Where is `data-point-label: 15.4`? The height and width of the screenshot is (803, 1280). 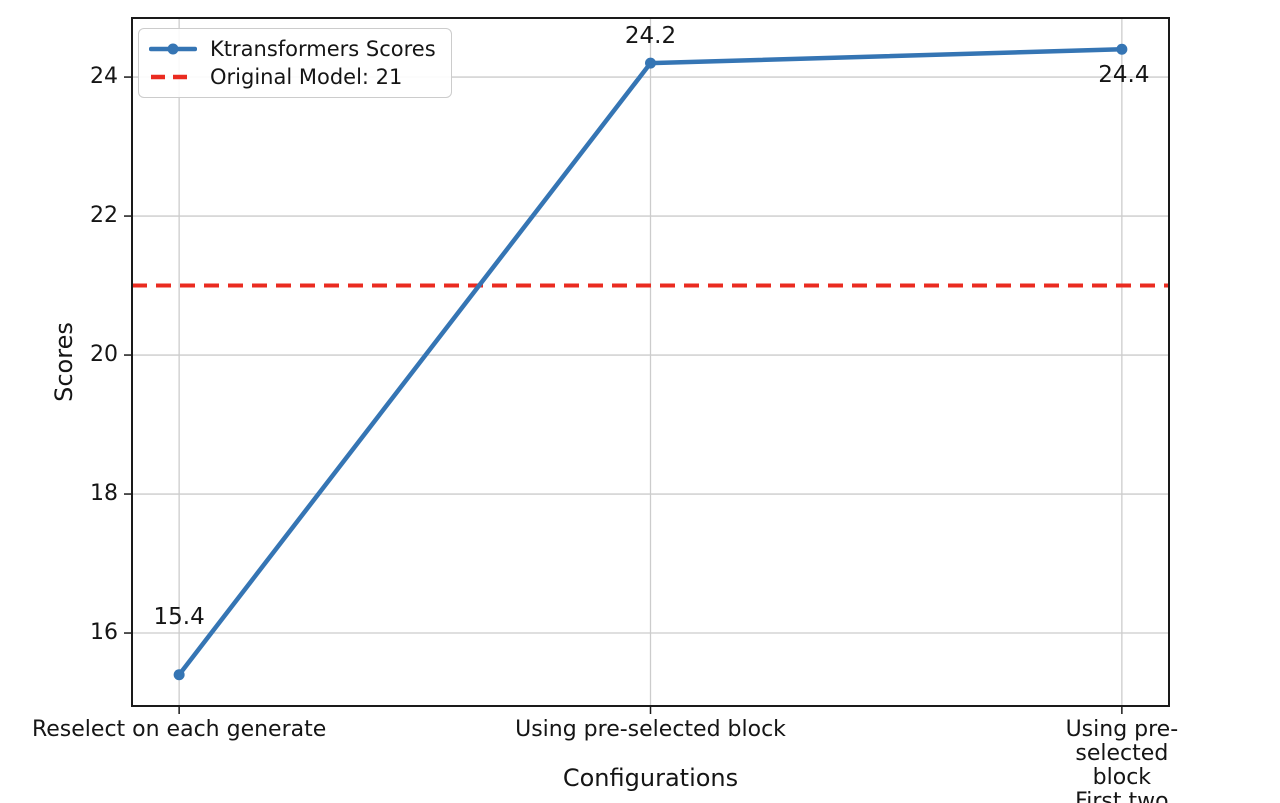 data-point-label: 15.4 is located at coordinates (179, 616).